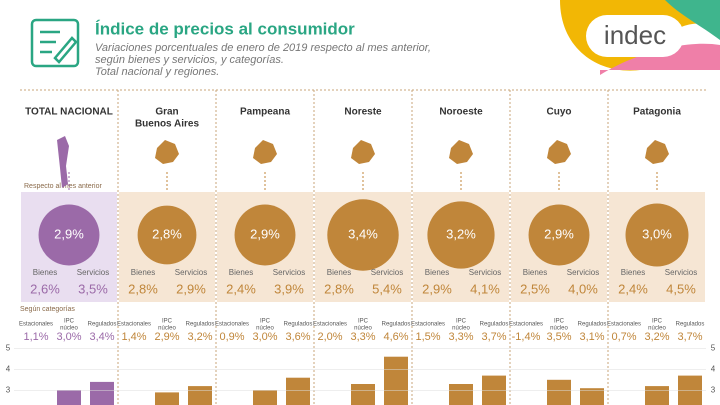 Image resolution: width=720 pixels, height=405 pixels. I want to click on subtitle: Total nacional y regiones., so click(157, 72).